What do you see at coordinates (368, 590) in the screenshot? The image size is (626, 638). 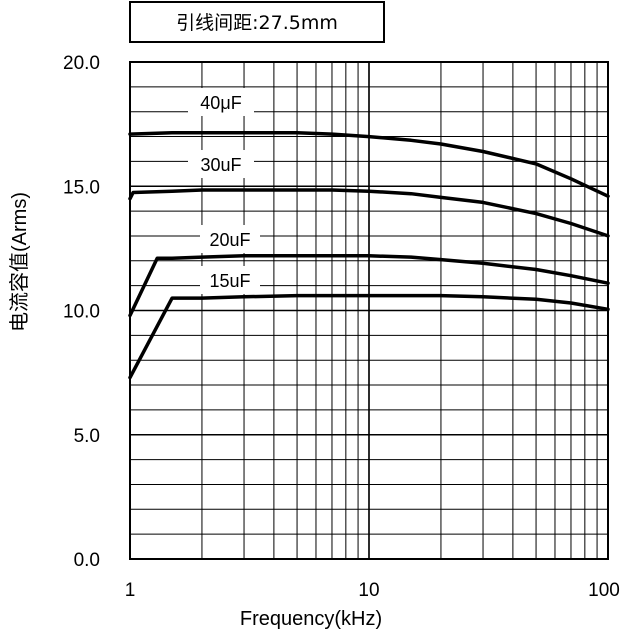 I see `x-tick-label: 10` at bounding box center [368, 590].